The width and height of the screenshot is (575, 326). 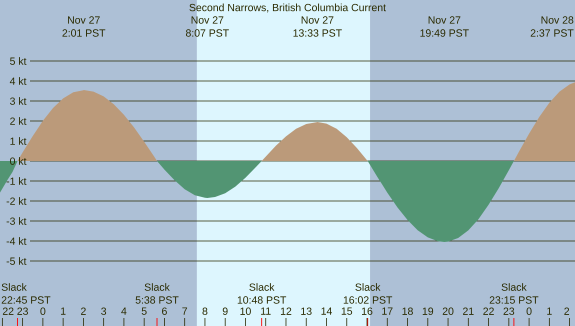 I want to click on x-tick-label: 16, so click(x=367, y=311).